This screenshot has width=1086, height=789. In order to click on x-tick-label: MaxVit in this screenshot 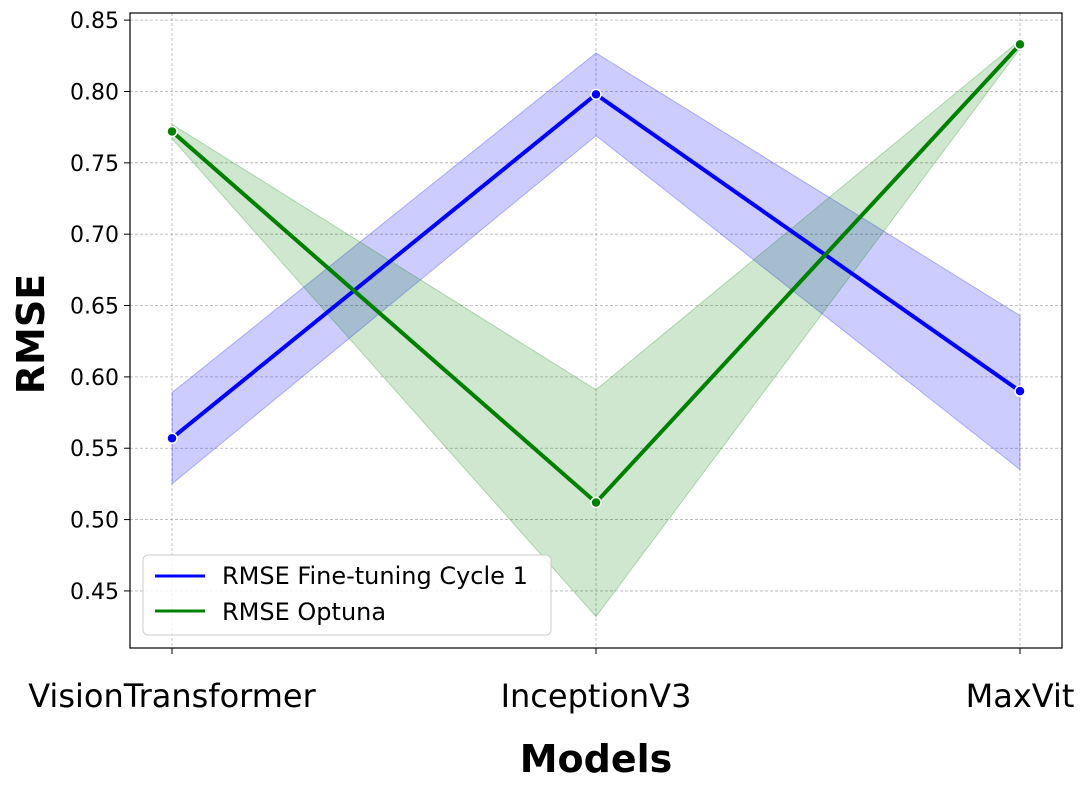, I will do `click(1020, 696)`.